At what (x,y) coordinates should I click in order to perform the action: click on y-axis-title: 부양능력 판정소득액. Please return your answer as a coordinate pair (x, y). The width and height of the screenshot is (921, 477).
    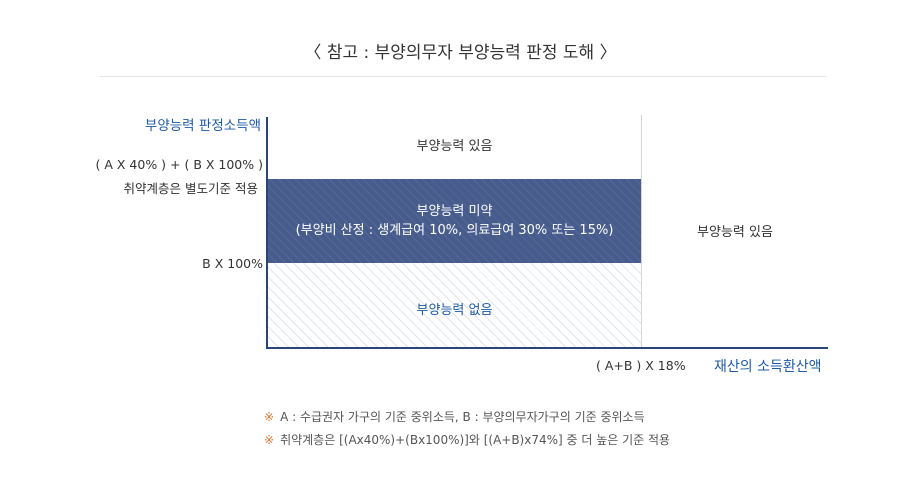
    Looking at the image, I should click on (202, 126).